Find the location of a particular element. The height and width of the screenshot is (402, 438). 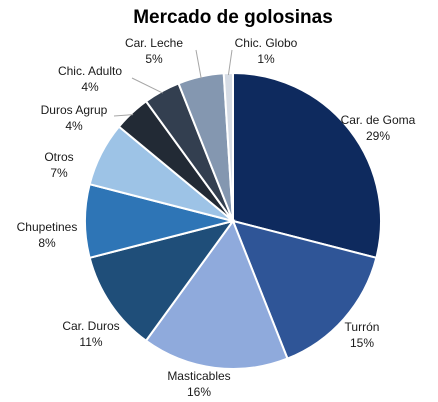

slice-turr-n is located at coordinates (304, 289).